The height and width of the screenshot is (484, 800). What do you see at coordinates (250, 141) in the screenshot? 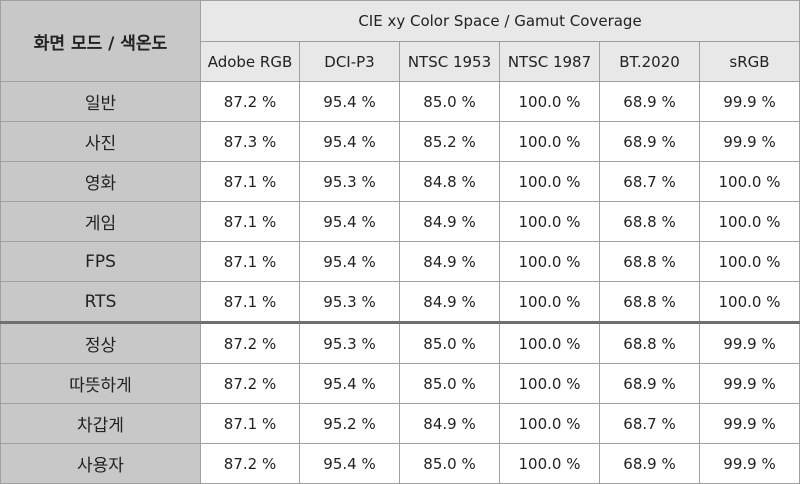
I see `table-cell: 87.3 %` at bounding box center [250, 141].